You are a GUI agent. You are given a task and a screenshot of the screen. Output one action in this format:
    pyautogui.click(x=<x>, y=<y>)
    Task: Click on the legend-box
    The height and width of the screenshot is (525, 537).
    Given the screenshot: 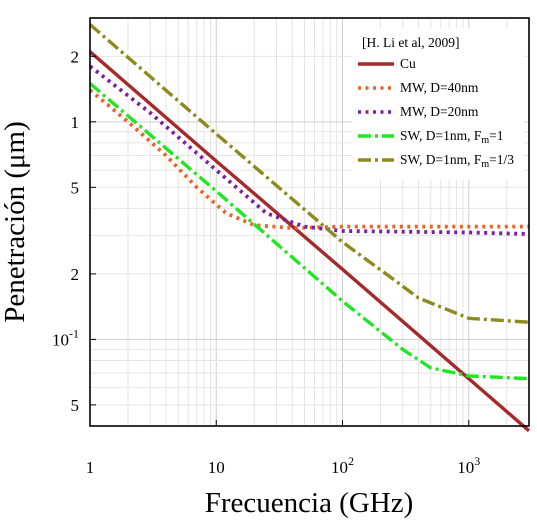 What is the action you would take?
    pyautogui.click(x=438, y=104)
    